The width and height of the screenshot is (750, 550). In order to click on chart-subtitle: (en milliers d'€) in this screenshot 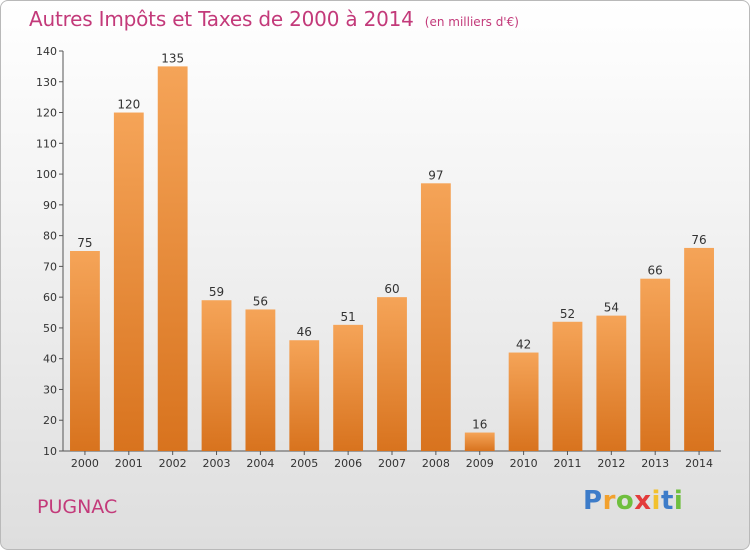, I will do `click(471, 22)`.